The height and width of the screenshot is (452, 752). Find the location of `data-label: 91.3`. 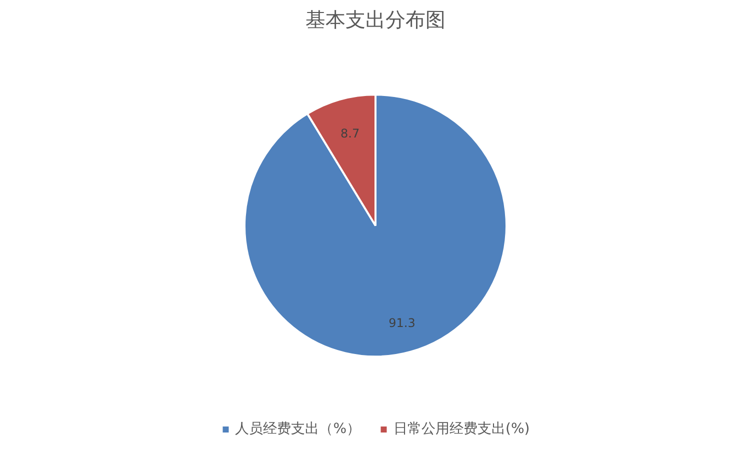

data-label: 91.3 is located at coordinates (402, 323).